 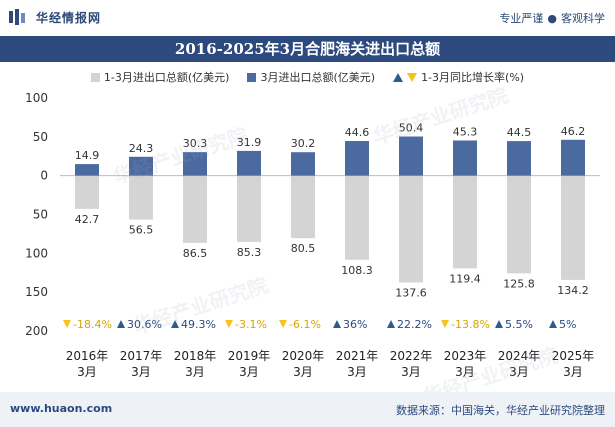 I want to click on data-label-march: 46.2, so click(x=573, y=131).